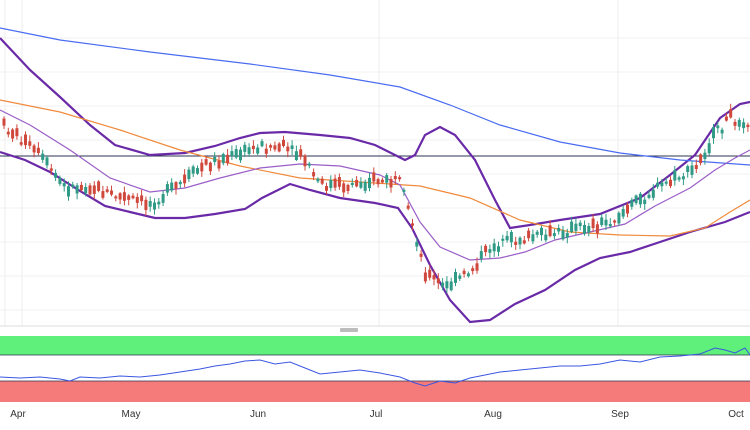  I want to click on month-label-aug: Aug, so click(493, 414).